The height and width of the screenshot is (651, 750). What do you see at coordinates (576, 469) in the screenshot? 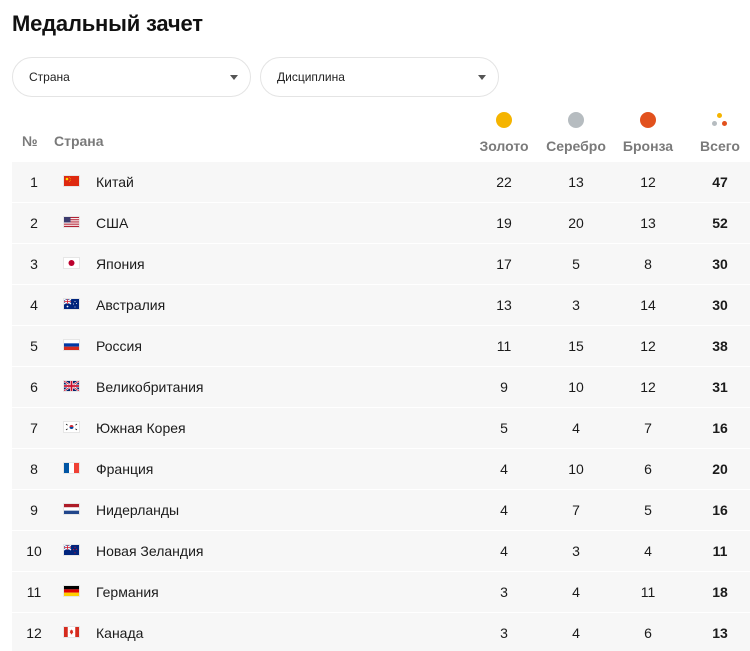
I see `silver-count: 10` at bounding box center [576, 469].